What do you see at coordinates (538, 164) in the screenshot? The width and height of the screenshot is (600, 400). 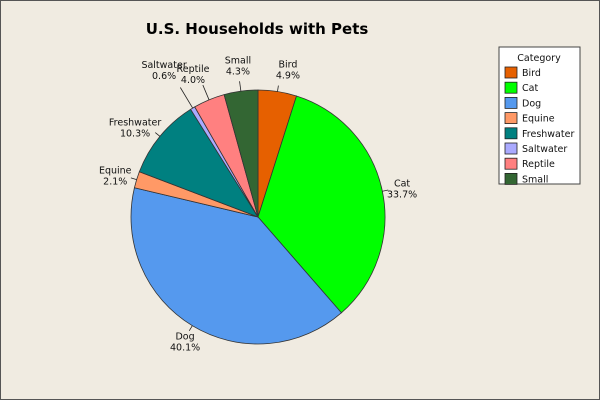 I see `legend-label-reptile: Reptile` at bounding box center [538, 164].